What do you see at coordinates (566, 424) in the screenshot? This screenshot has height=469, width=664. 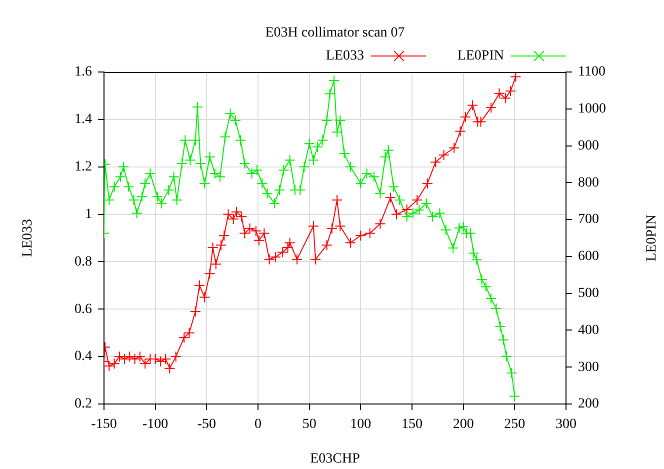 I see `x-tick-label: 300` at bounding box center [566, 424].